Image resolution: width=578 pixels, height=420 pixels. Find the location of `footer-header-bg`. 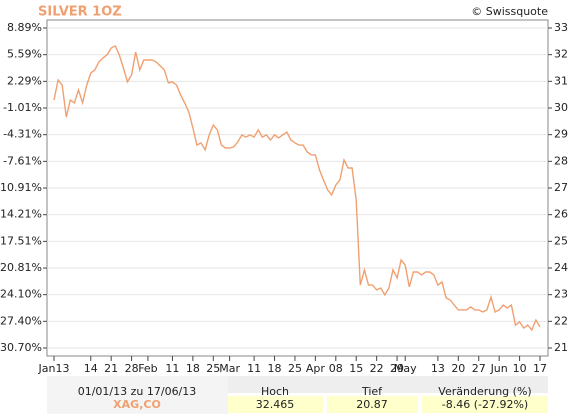

footer-header-bg is located at coordinates (388, 384).